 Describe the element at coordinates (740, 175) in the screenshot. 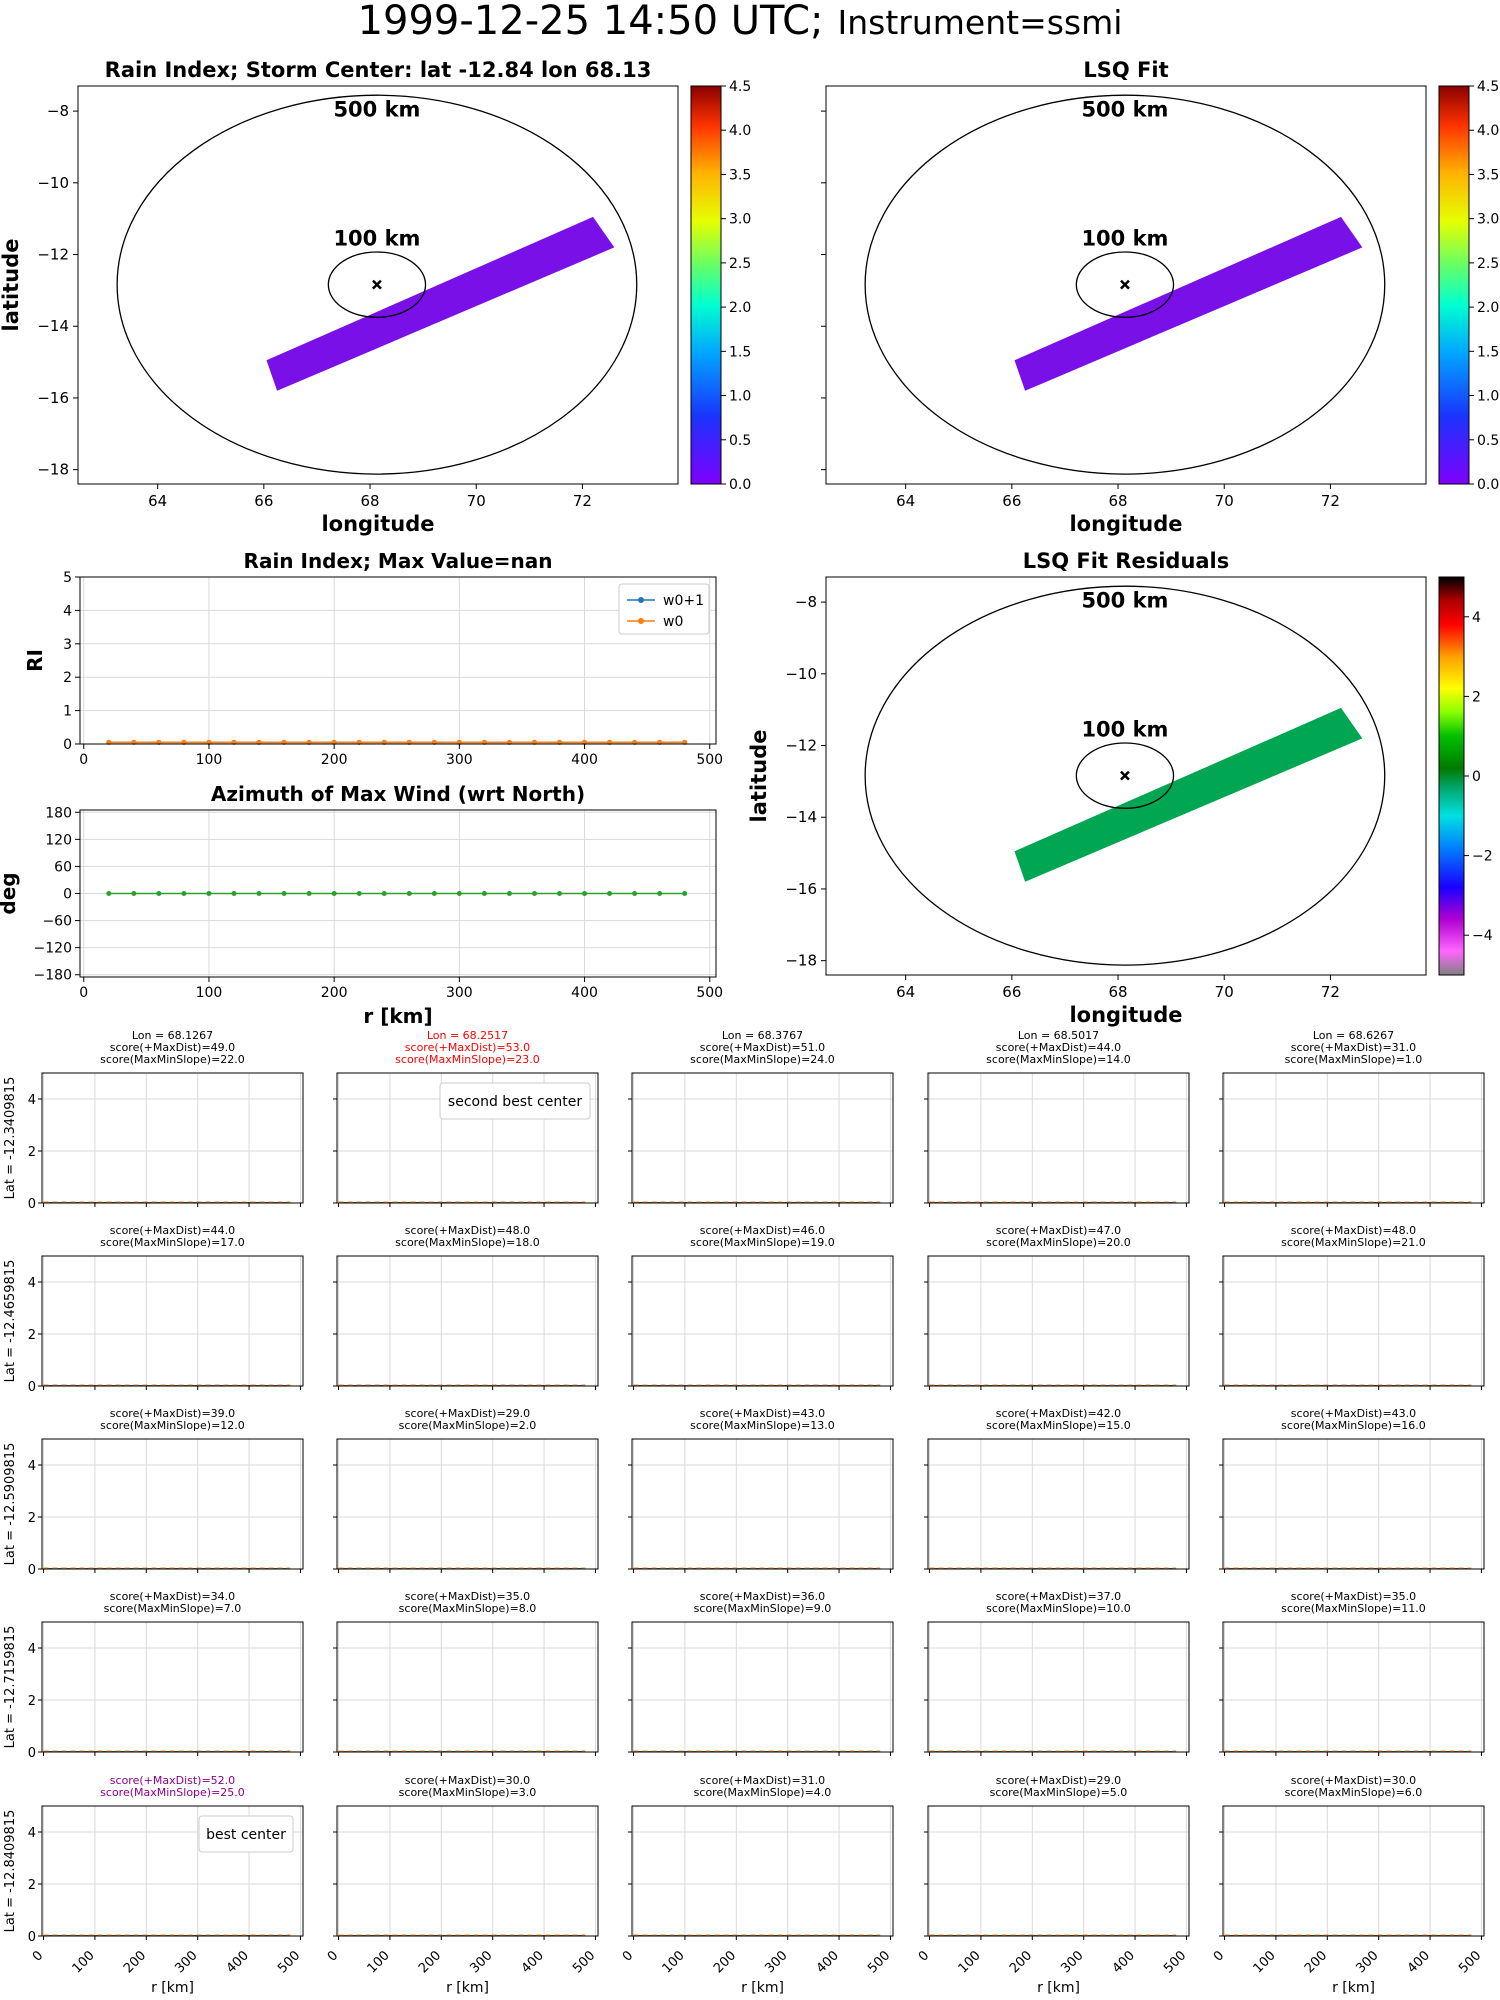

I see `colorbar-tick-label: 3.5` at that location.